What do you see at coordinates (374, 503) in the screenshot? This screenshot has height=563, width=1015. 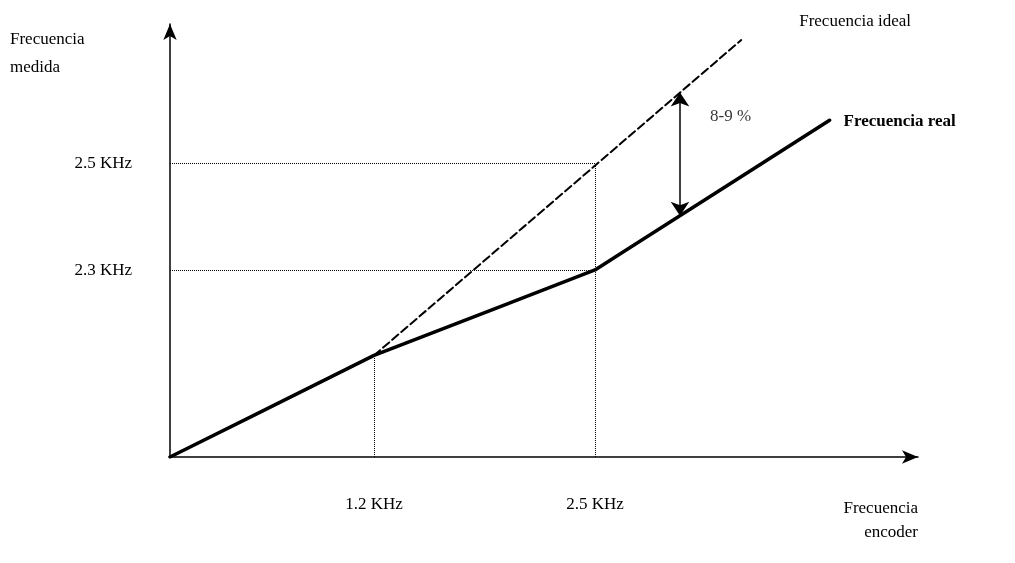 I see `x-tick-label: 1.2 KHz` at bounding box center [374, 503].